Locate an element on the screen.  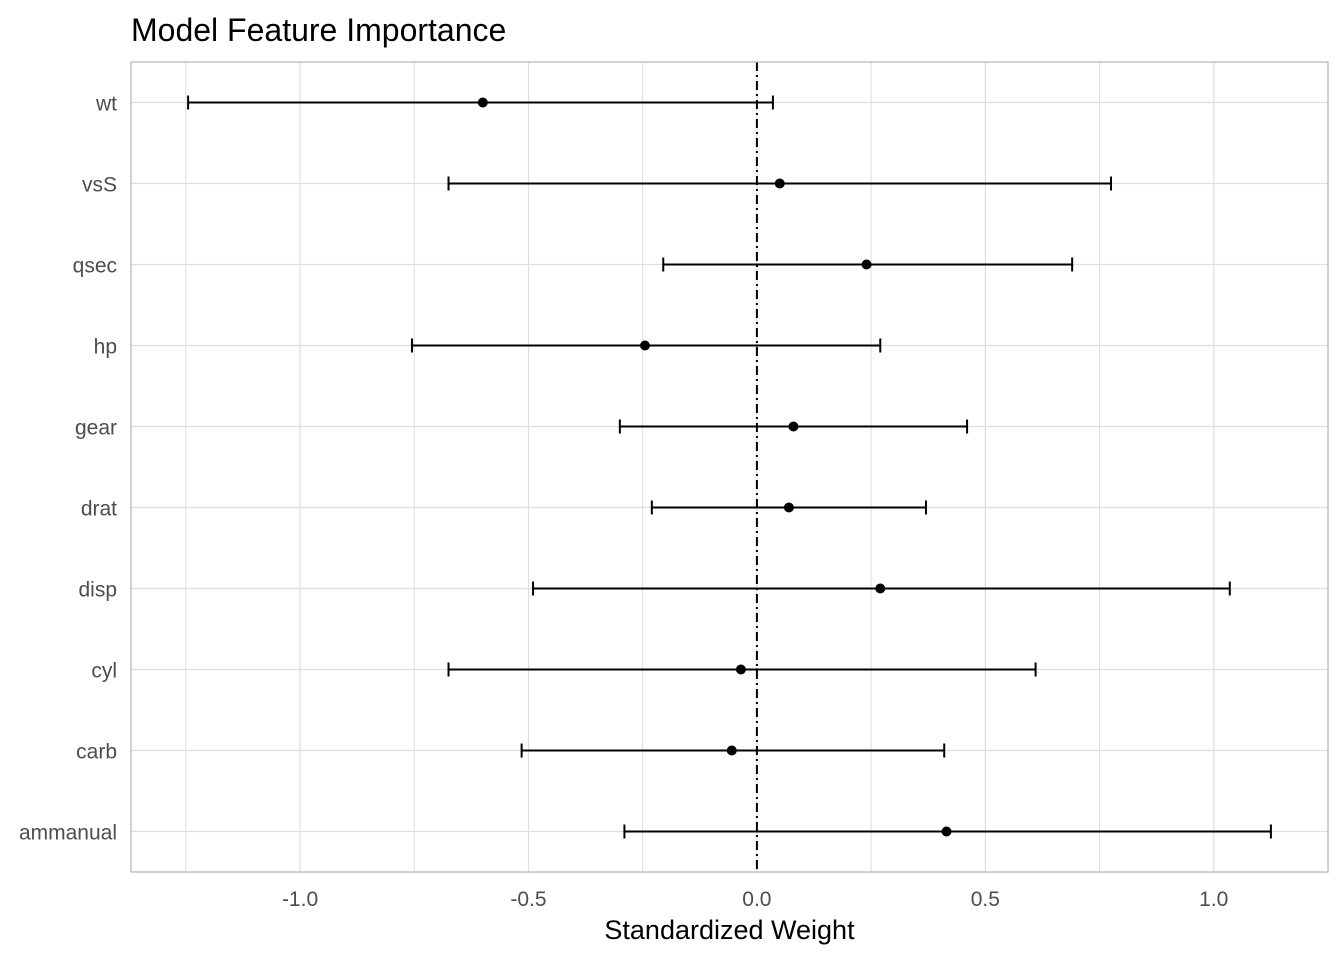
point-qsec is located at coordinates (866, 264).